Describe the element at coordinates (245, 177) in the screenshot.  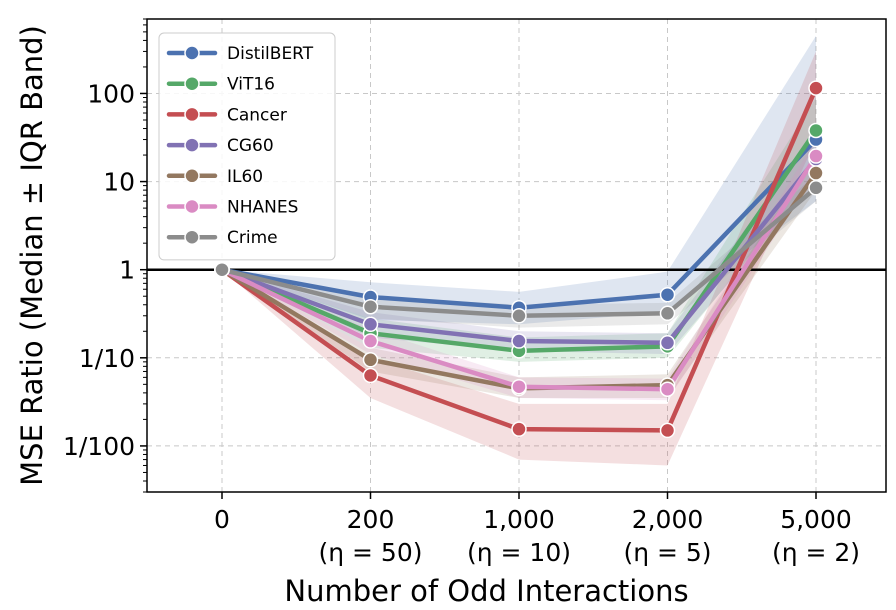
I see `legend-label: IL60` at that location.